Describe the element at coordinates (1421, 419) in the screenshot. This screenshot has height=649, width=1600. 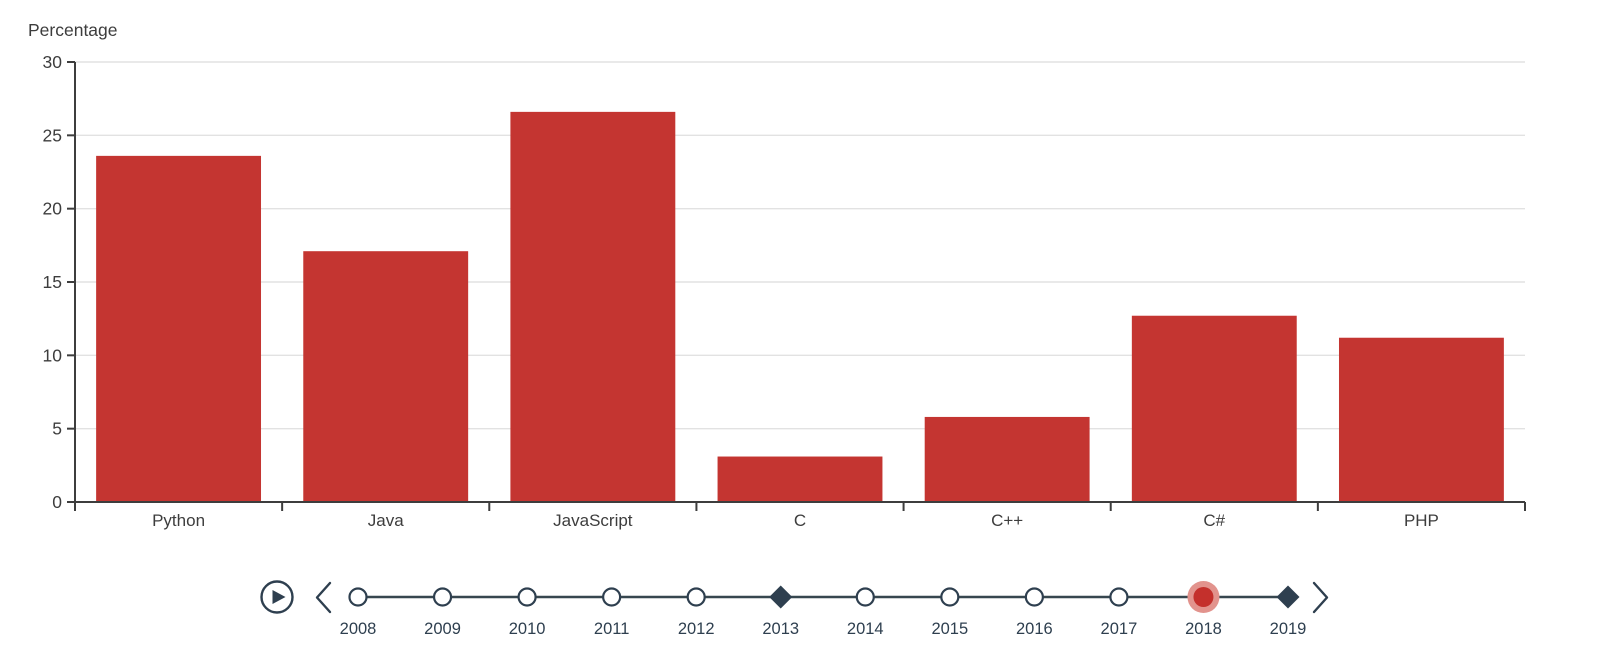
I see `bar-php` at that location.